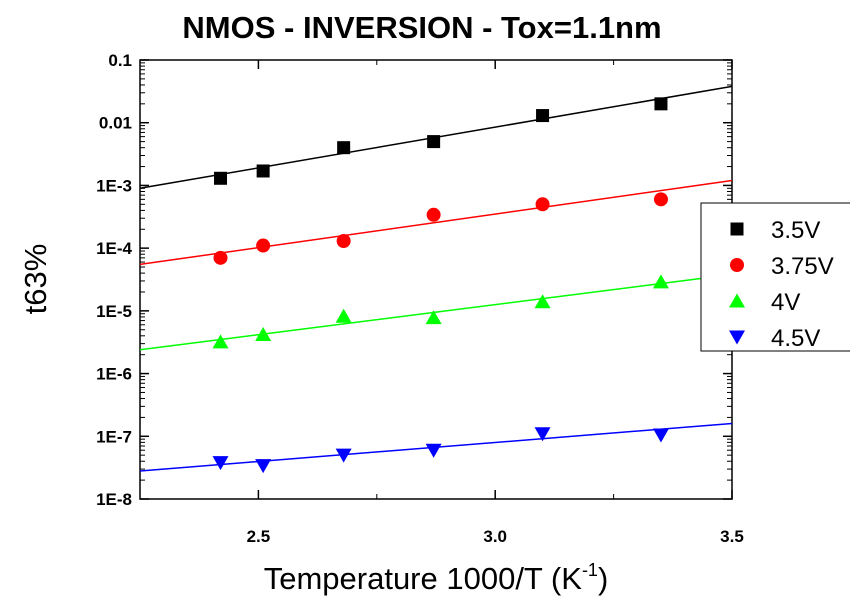 The width and height of the screenshot is (850, 599). What do you see at coordinates (795, 230) in the screenshot?
I see `legend-label-series-0: 3.5V` at bounding box center [795, 230].